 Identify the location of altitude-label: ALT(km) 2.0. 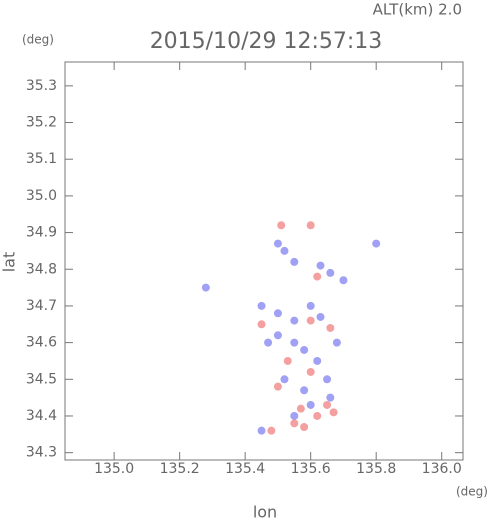
(417, 10).